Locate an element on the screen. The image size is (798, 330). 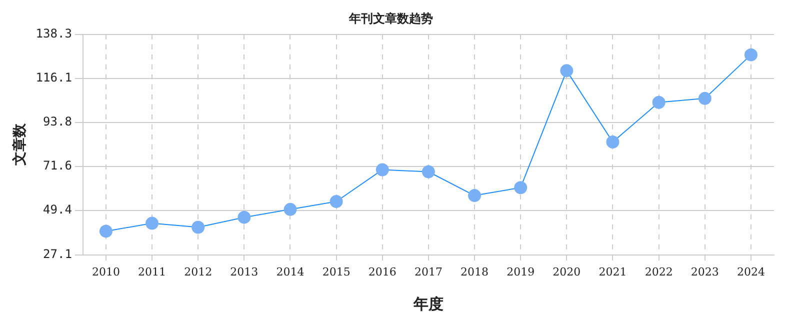
x-tick-label: 2023 is located at coordinates (704, 271).